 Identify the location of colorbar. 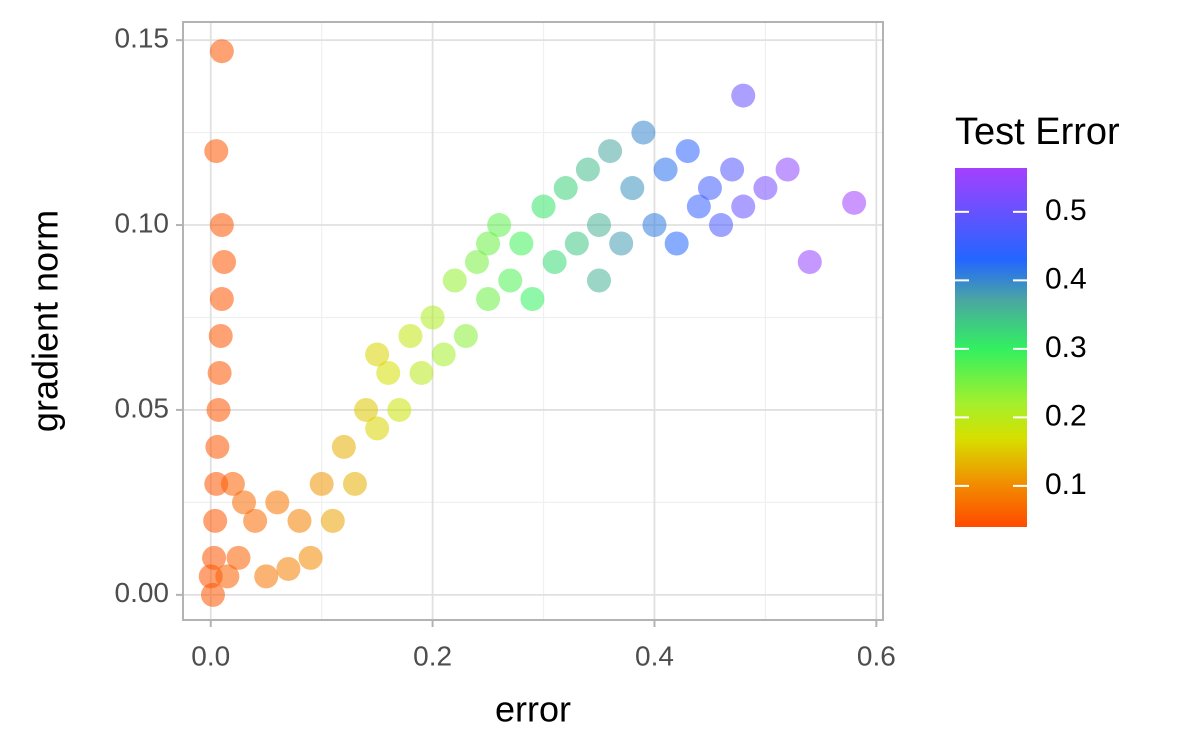
(991, 347).